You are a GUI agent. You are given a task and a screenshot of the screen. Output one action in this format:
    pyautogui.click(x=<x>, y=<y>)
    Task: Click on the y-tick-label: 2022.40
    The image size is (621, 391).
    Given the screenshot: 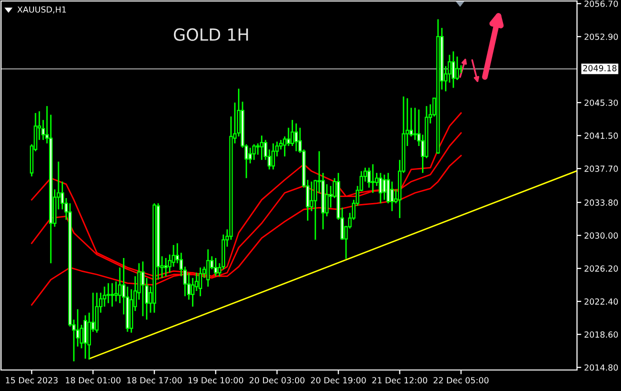 What is the action you would take?
    pyautogui.click(x=601, y=301)
    